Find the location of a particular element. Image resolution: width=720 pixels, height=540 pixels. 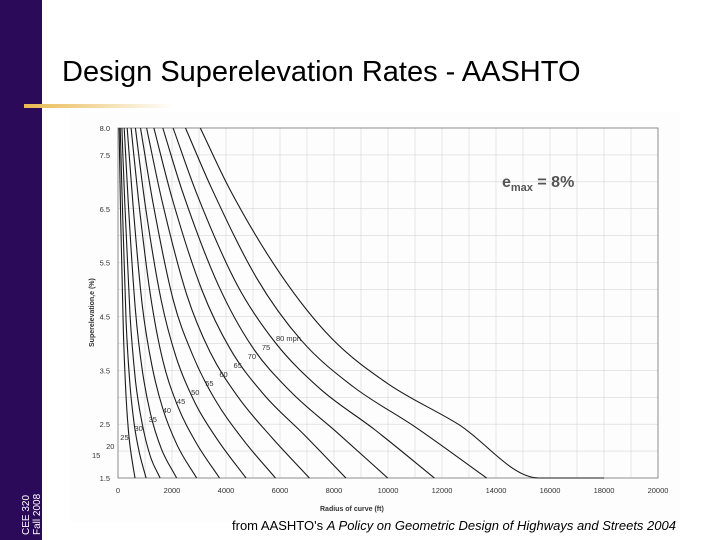

x-tick-label: 4000 is located at coordinates (226, 490).